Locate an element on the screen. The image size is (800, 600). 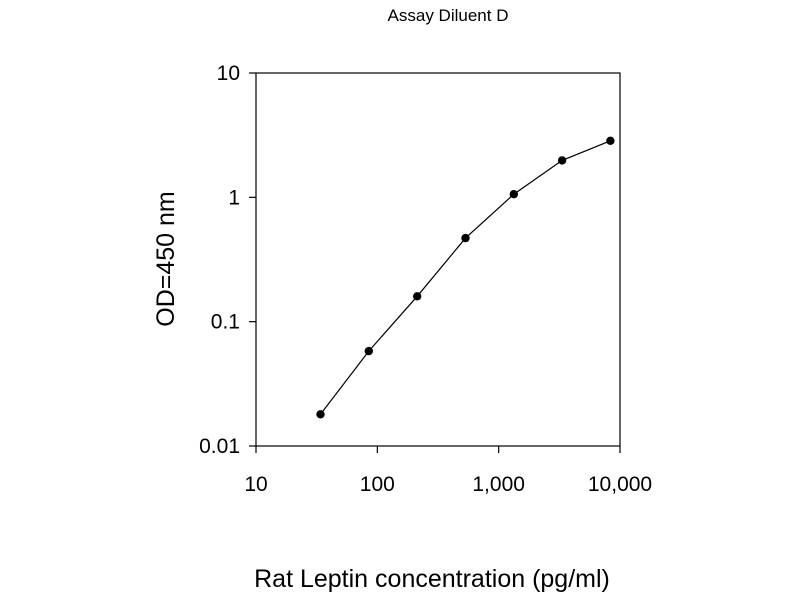
x-axis-label: Rat Leptin concentration (pg/ml) is located at coordinates (432, 579).